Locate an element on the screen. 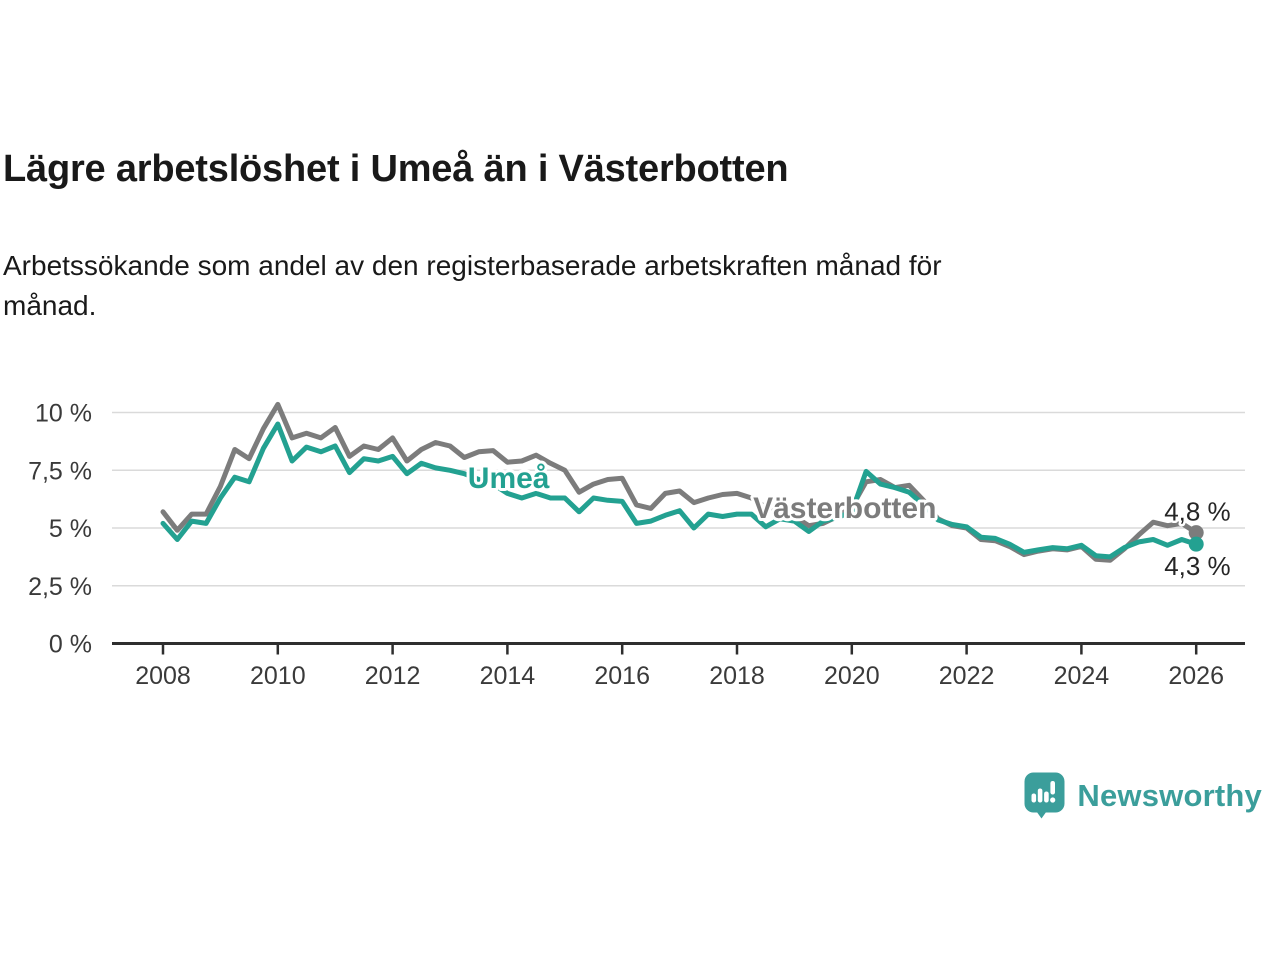 This screenshot has width=1280, height=960. y-tick-label: 2,5 % is located at coordinates (60, 587).